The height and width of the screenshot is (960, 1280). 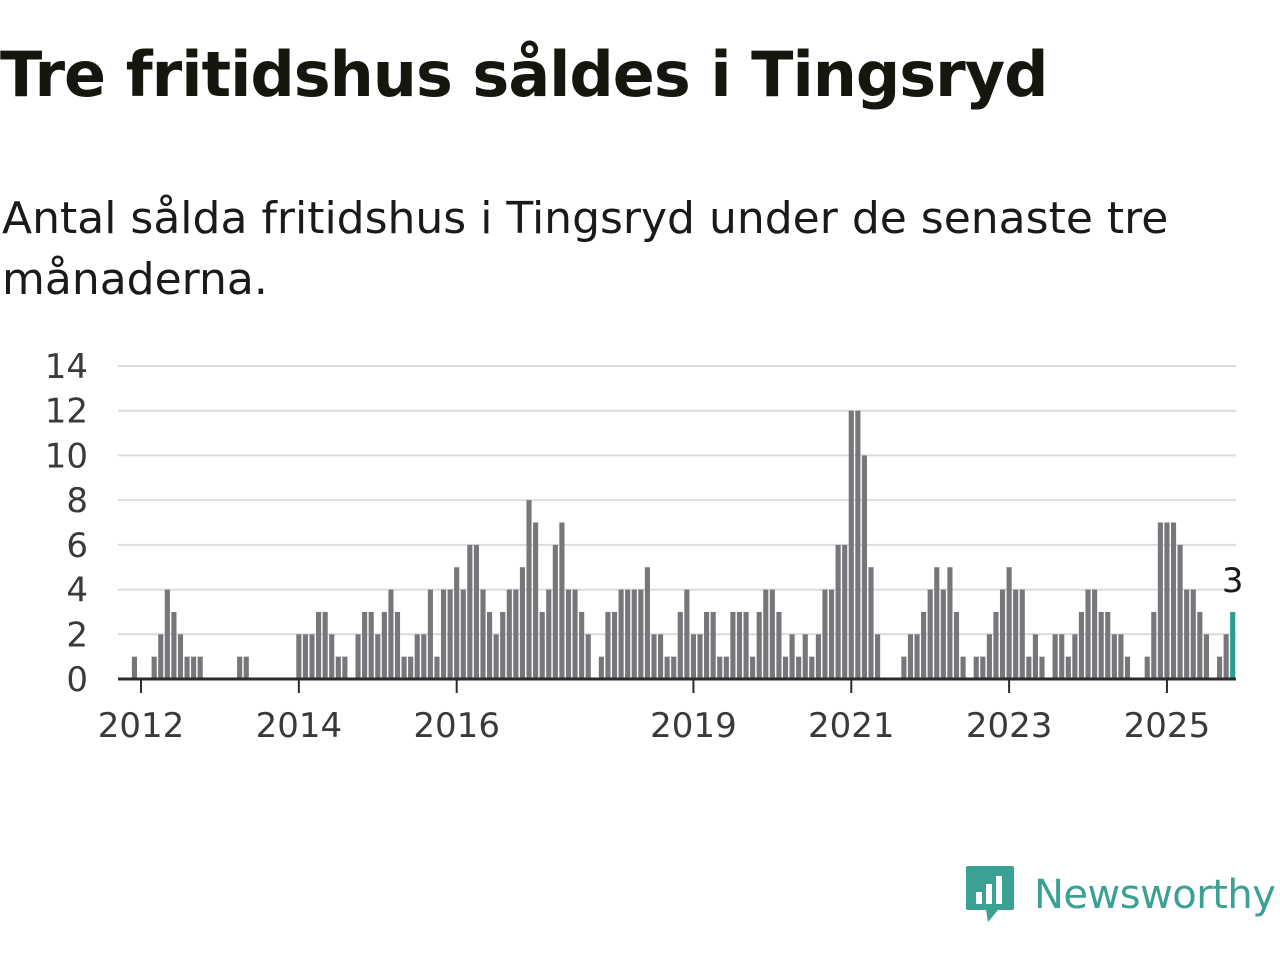 What do you see at coordinates (66, 412) in the screenshot?
I see `y-tick-label: 12` at bounding box center [66, 412].